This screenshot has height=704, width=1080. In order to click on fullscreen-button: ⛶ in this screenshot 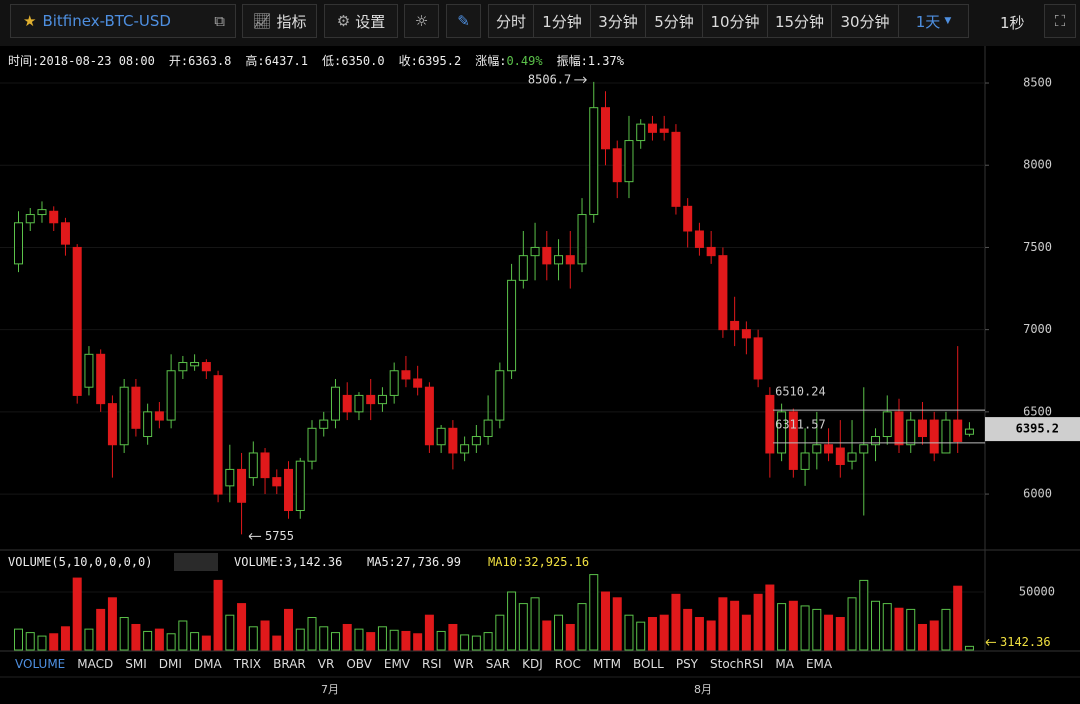, I will do `click(1060, 21)`.